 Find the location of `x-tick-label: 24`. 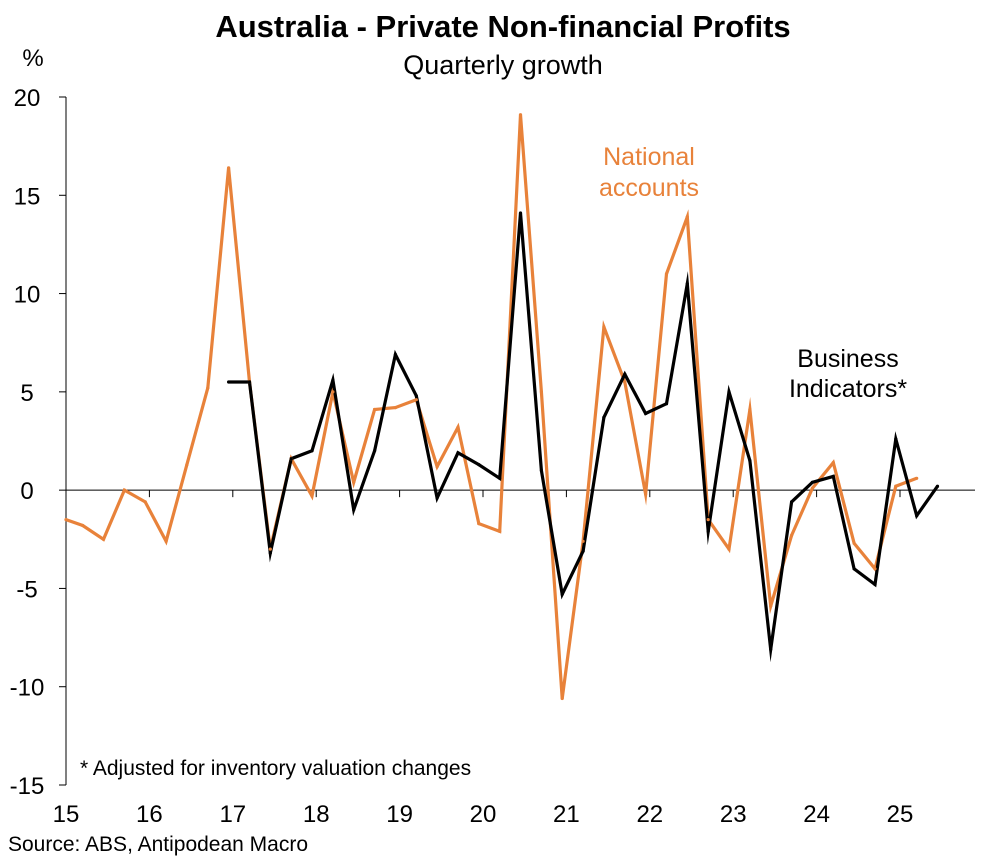

x-tick-label: 24 is located at coordinates (816, 814).